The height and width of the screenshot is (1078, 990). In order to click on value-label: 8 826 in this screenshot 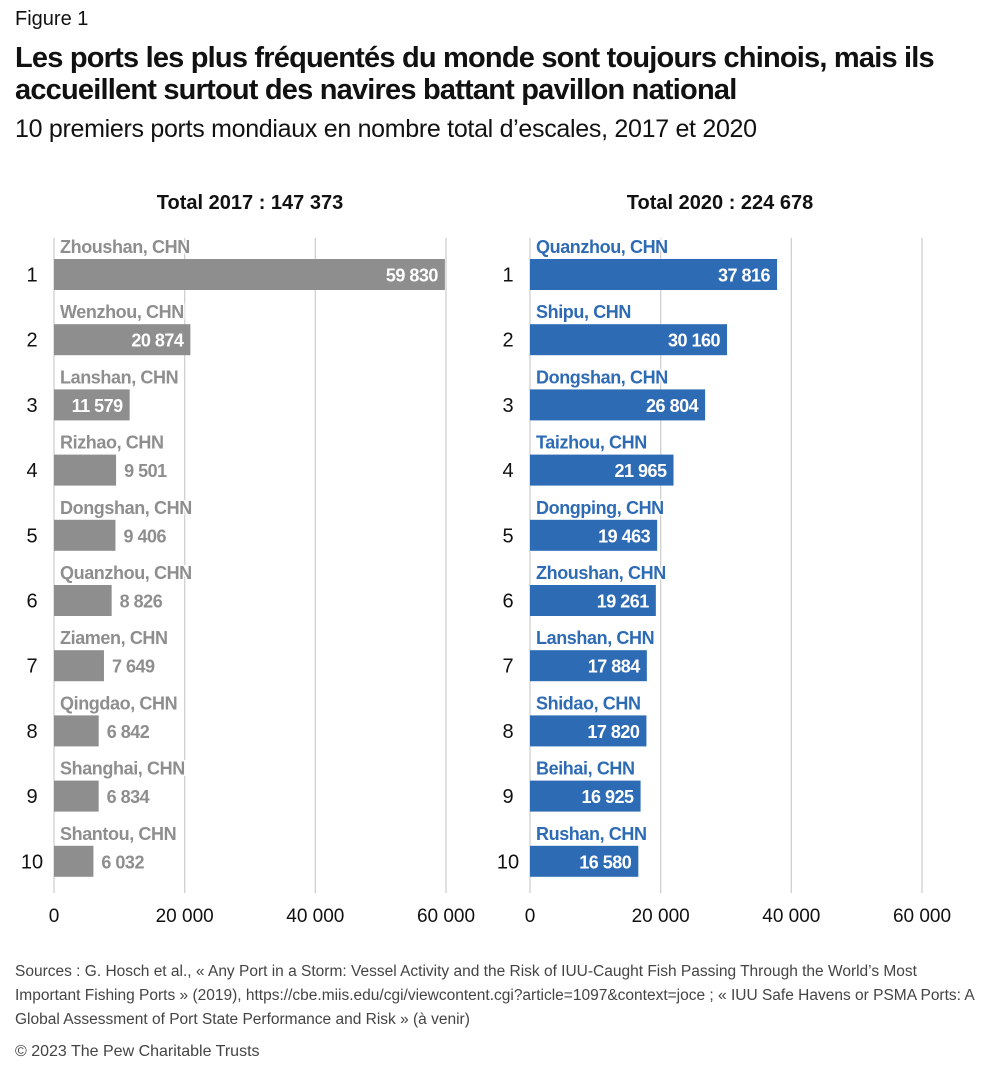, I will do `click(141, 602)`.